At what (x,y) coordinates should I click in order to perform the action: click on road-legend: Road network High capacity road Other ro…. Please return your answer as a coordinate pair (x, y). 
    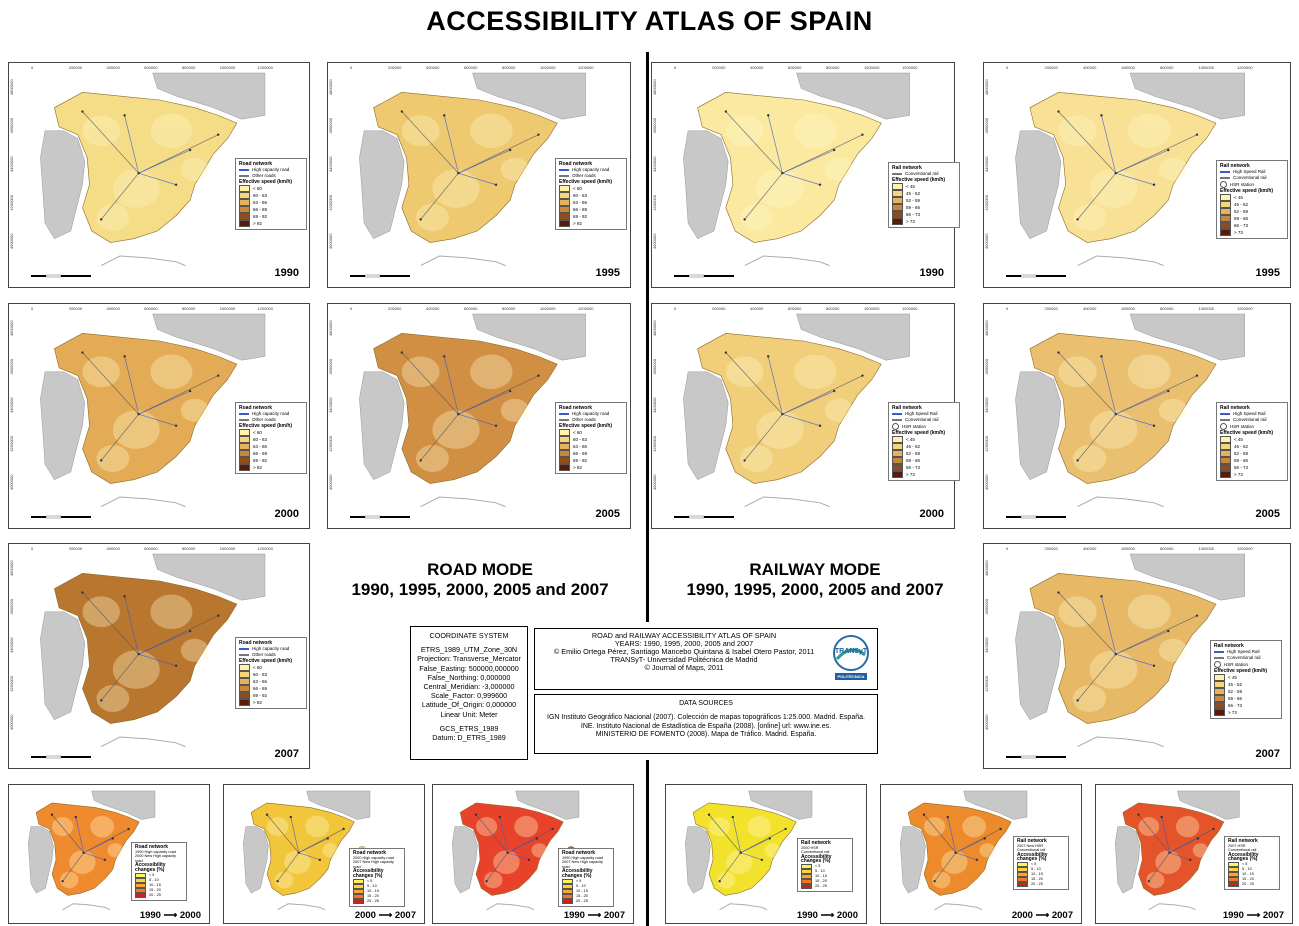
    Looking at the image, I should click on (591, 194).